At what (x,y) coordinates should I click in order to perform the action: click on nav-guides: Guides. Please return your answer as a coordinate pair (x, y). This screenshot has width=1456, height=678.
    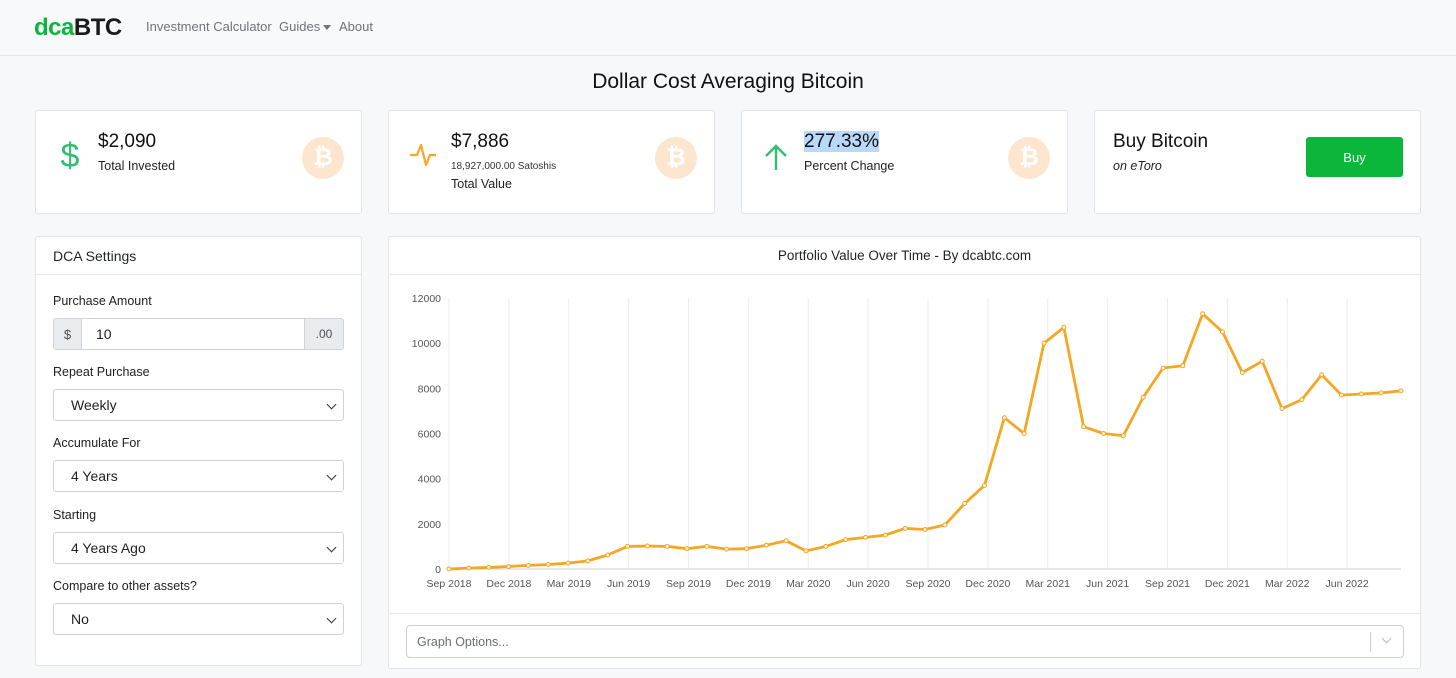
    Looking at the image, I should click on (305, 26).